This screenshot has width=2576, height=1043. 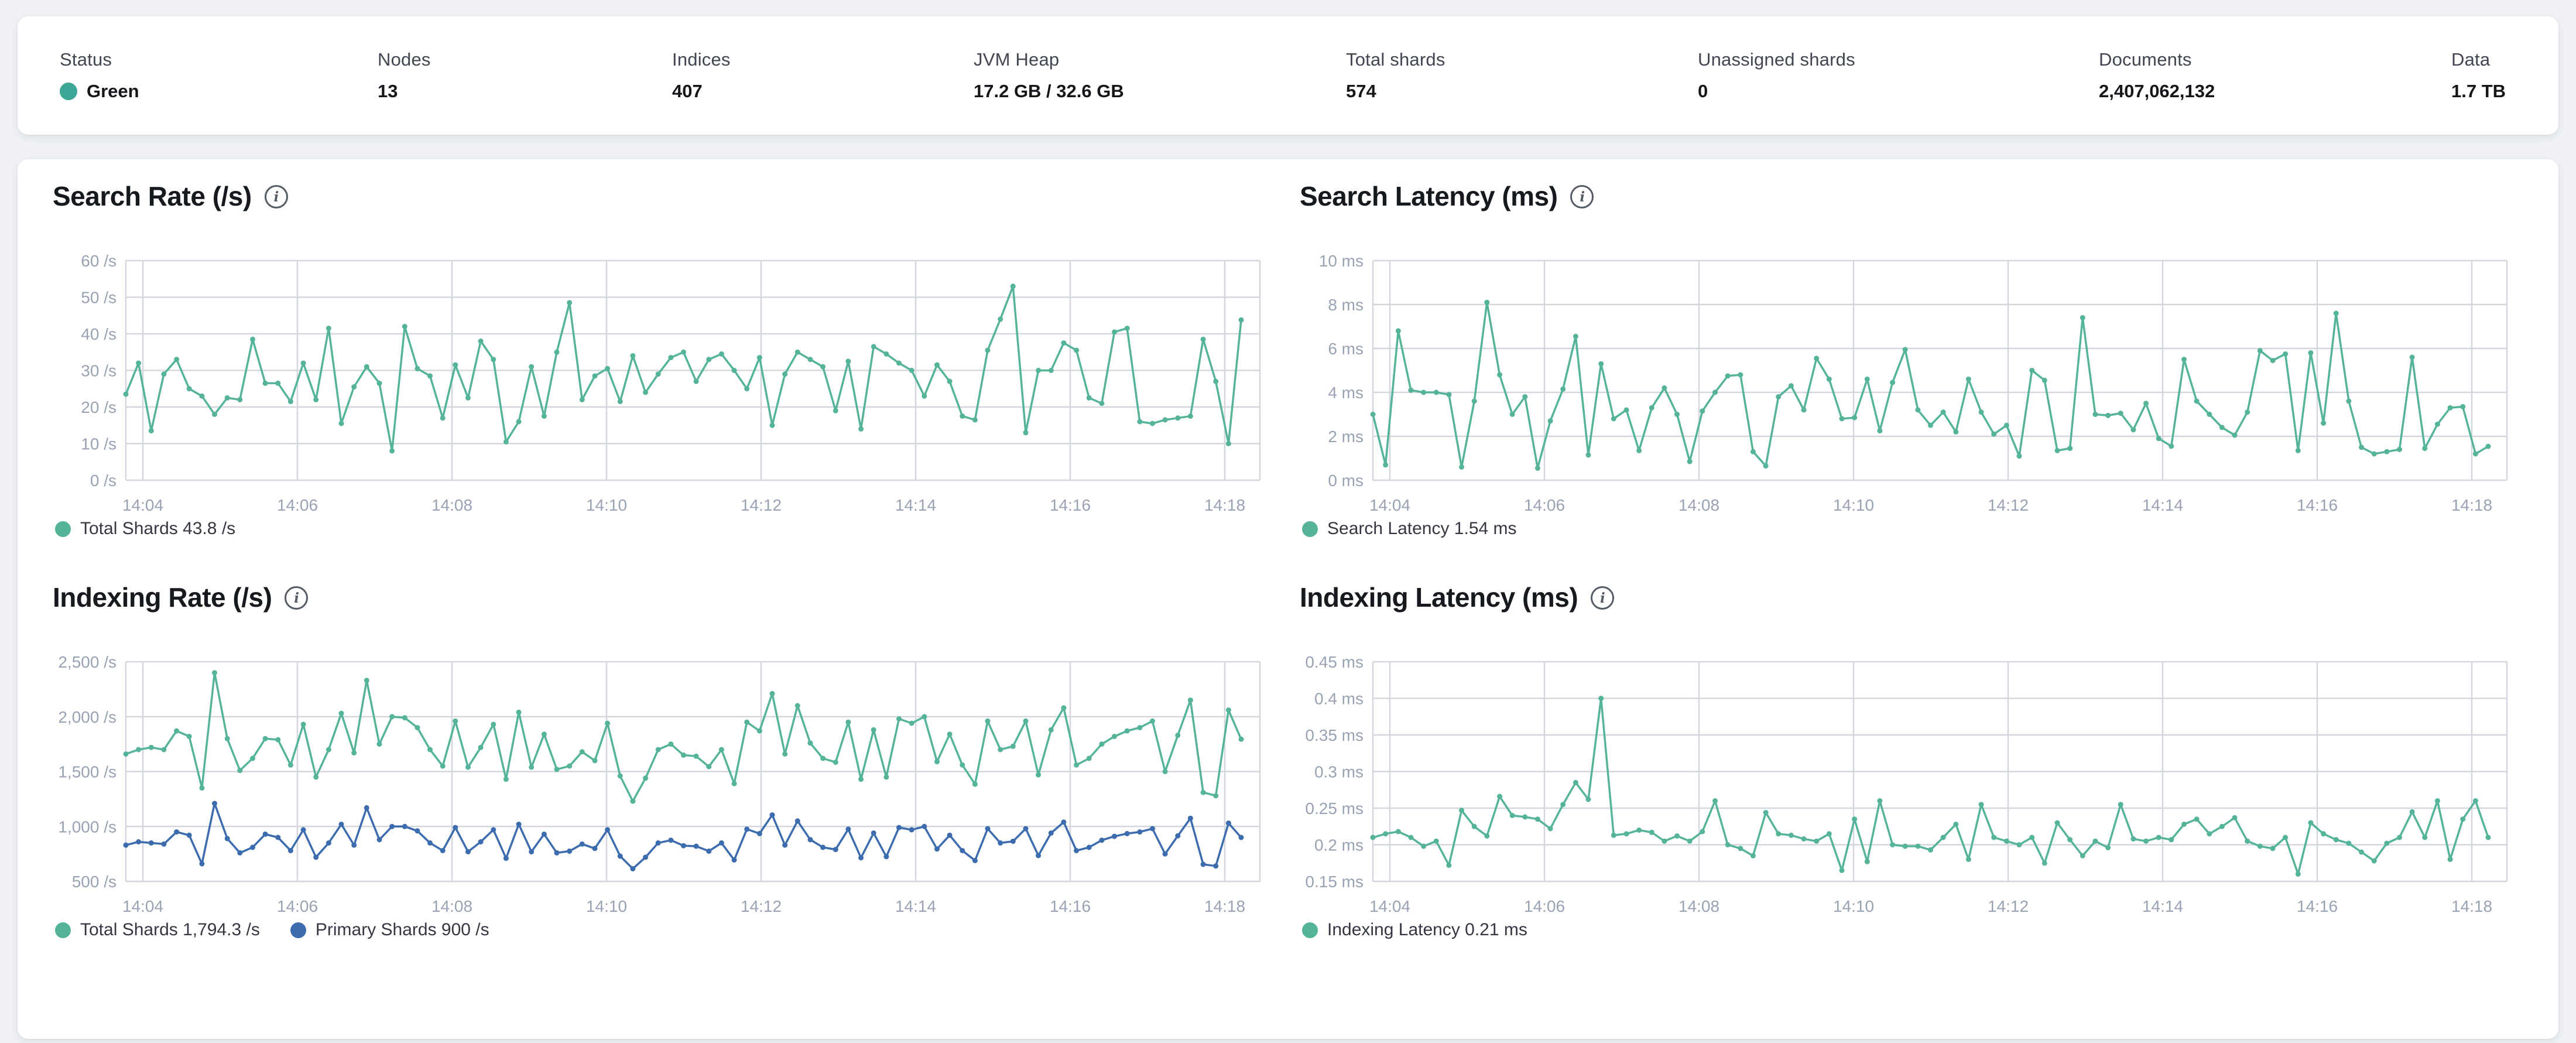 I want to click on stat-label: Unassigned shards, so click(x=1776, y=59).